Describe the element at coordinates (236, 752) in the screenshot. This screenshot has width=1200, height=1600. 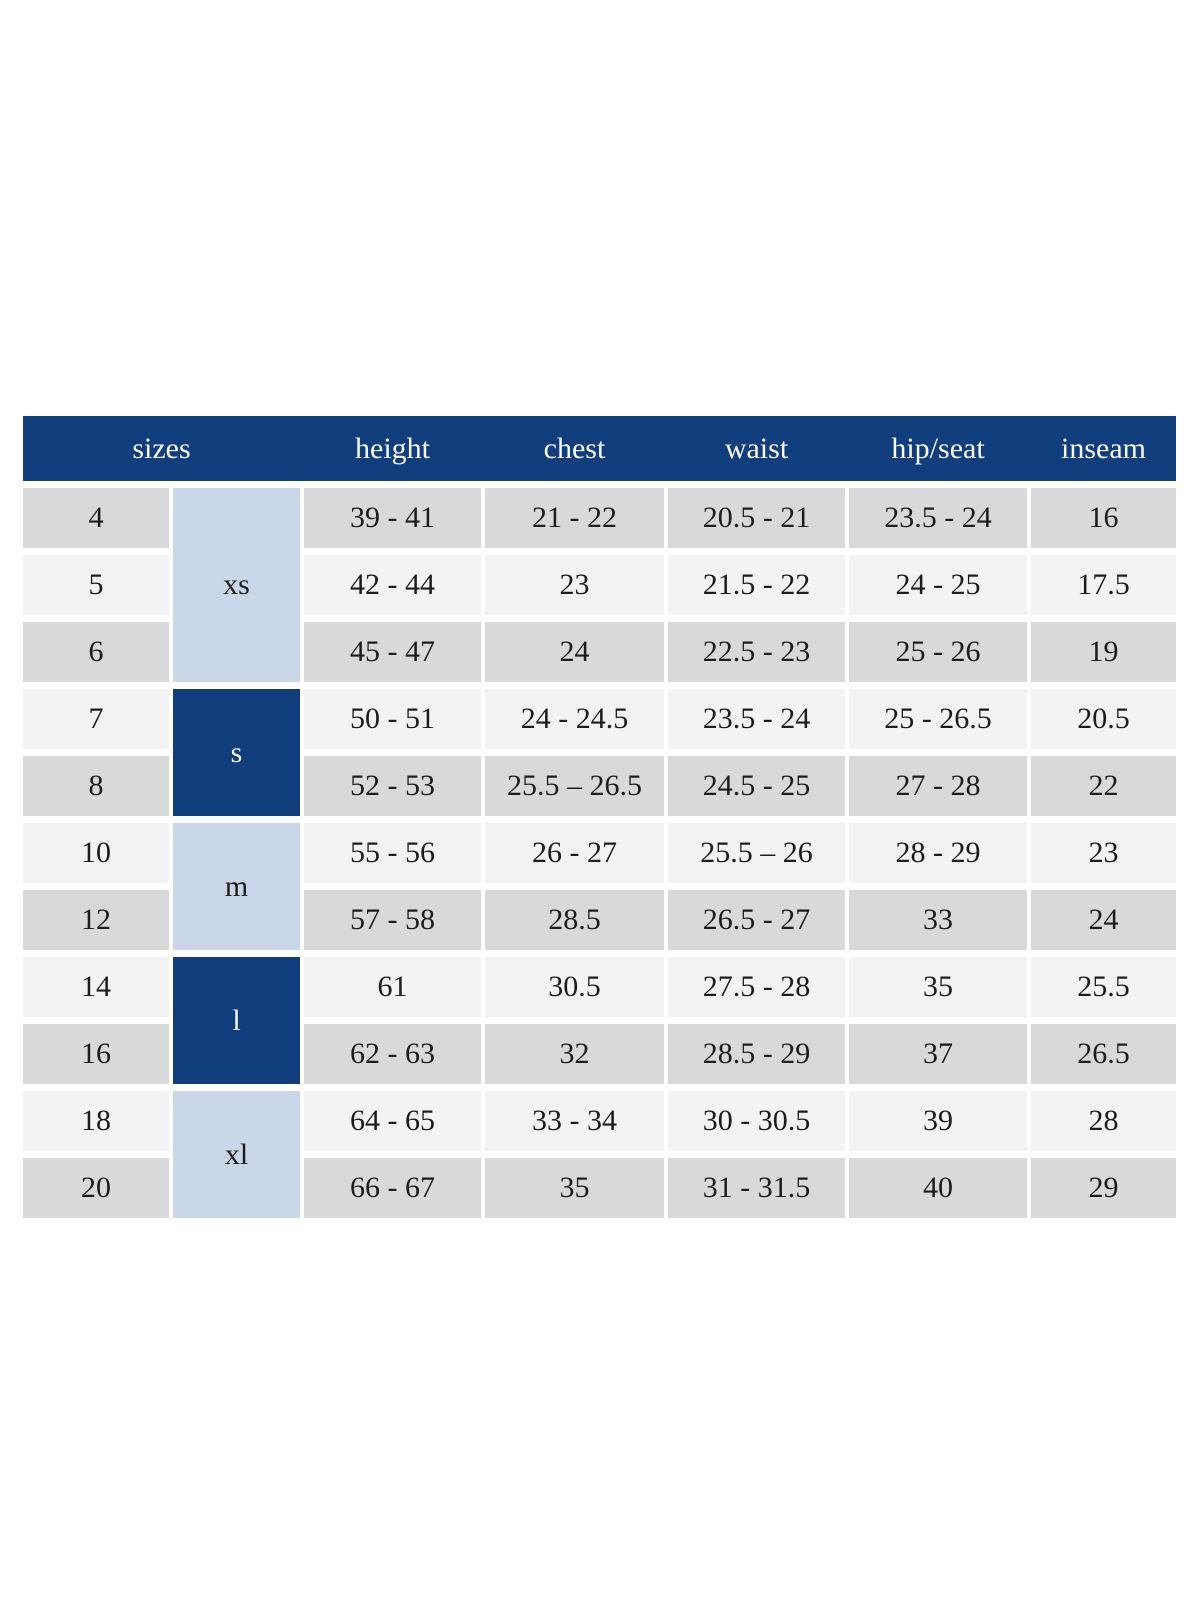
I see `size-group-cell-s: s` at that location.